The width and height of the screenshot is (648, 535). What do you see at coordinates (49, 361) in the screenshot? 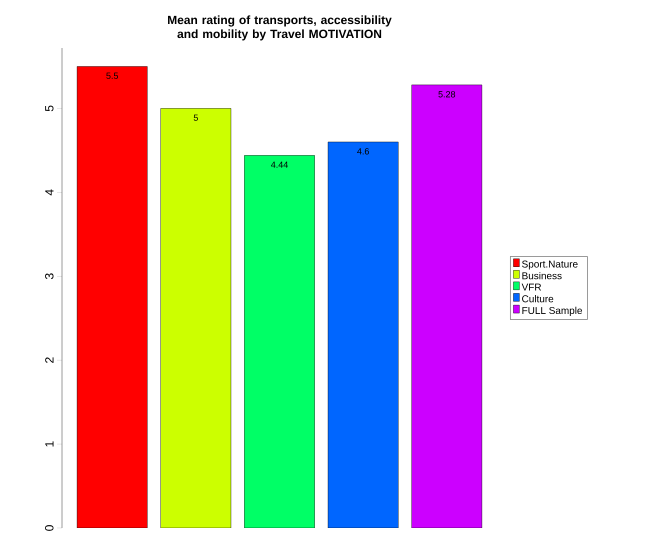
I see `y-tick-label: 2` at bounding box center [49, 361].